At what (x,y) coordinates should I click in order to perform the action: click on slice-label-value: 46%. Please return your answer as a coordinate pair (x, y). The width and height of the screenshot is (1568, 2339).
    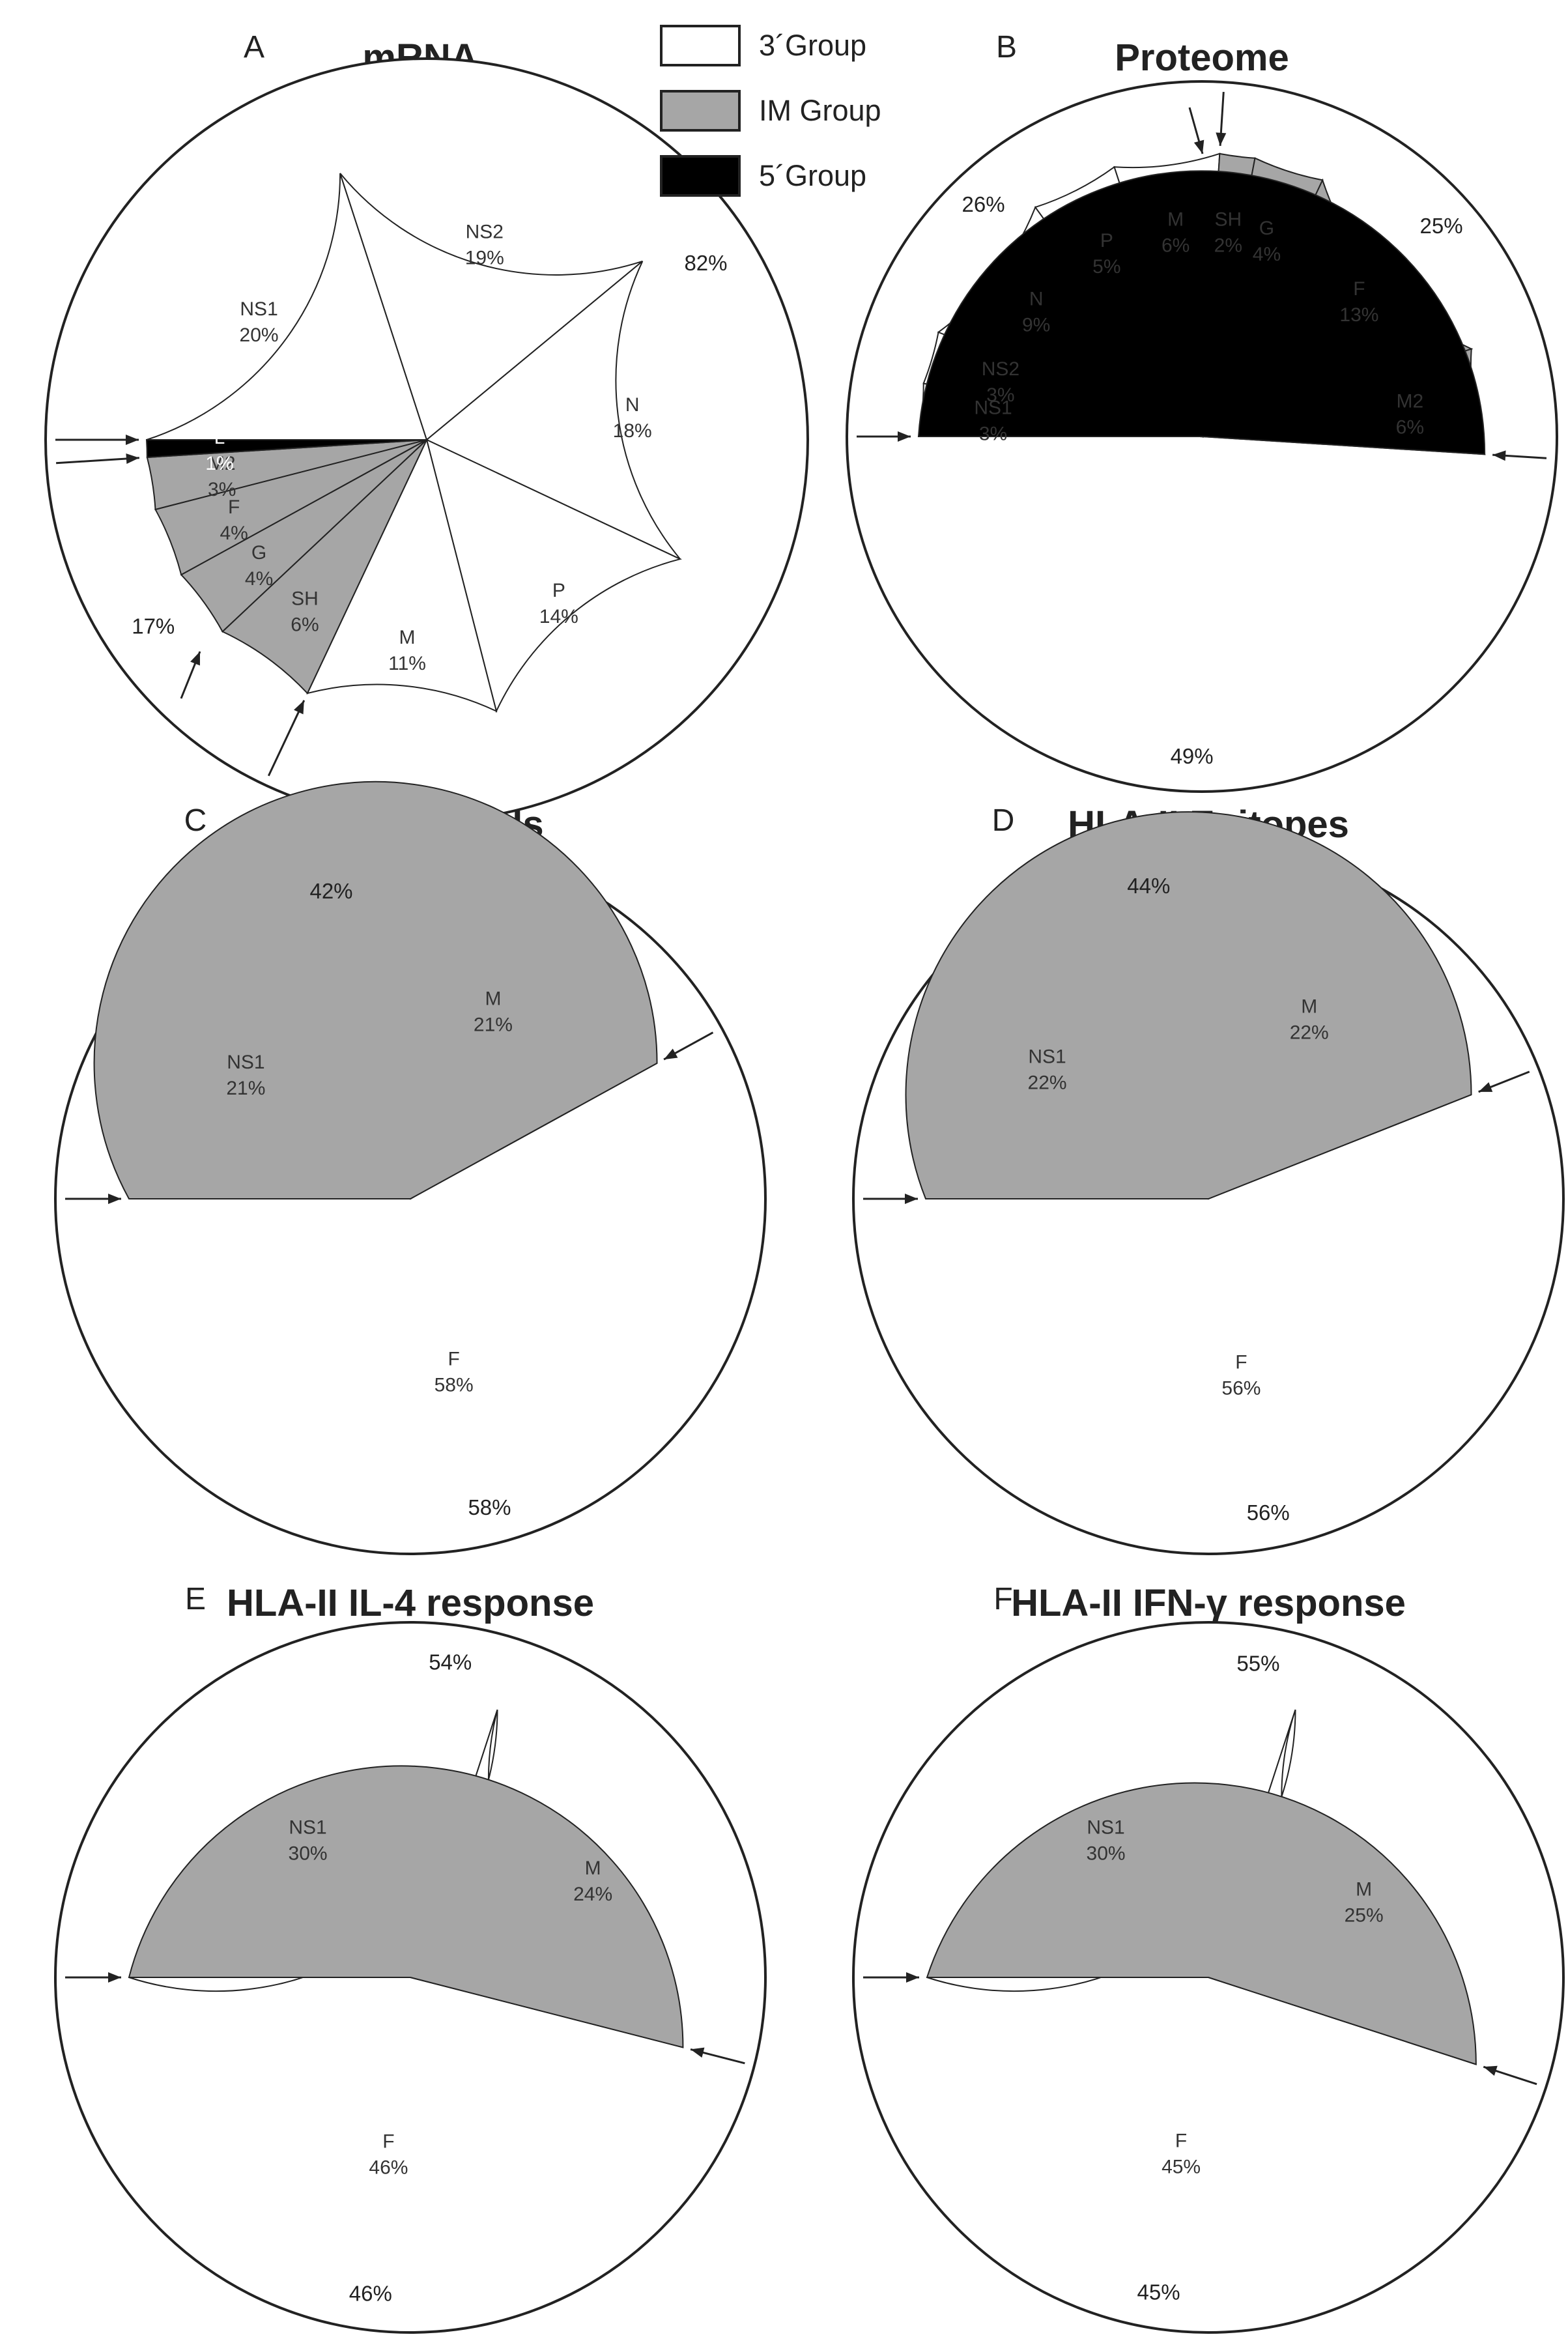
    Looking at the image, I should click on (388, 2168).